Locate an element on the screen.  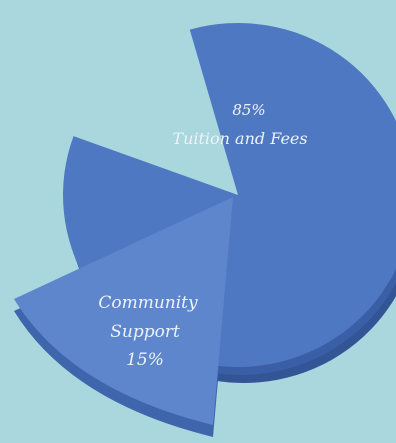
slice-label-tuition-value: 85% is located at coordinates (248, 110).